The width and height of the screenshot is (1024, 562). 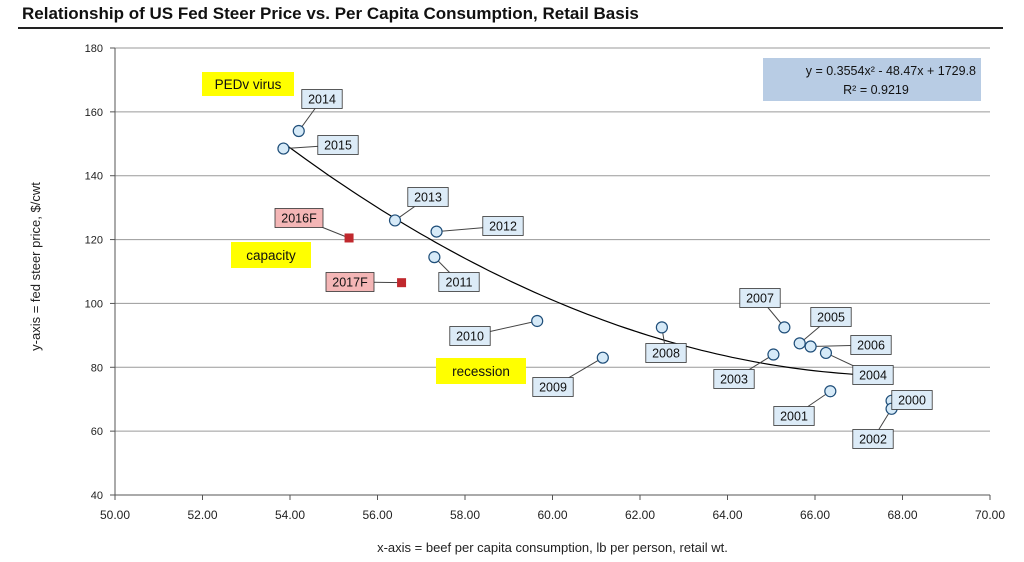 I want to click on annotation-recession: recession, so click(x=481, y=371).